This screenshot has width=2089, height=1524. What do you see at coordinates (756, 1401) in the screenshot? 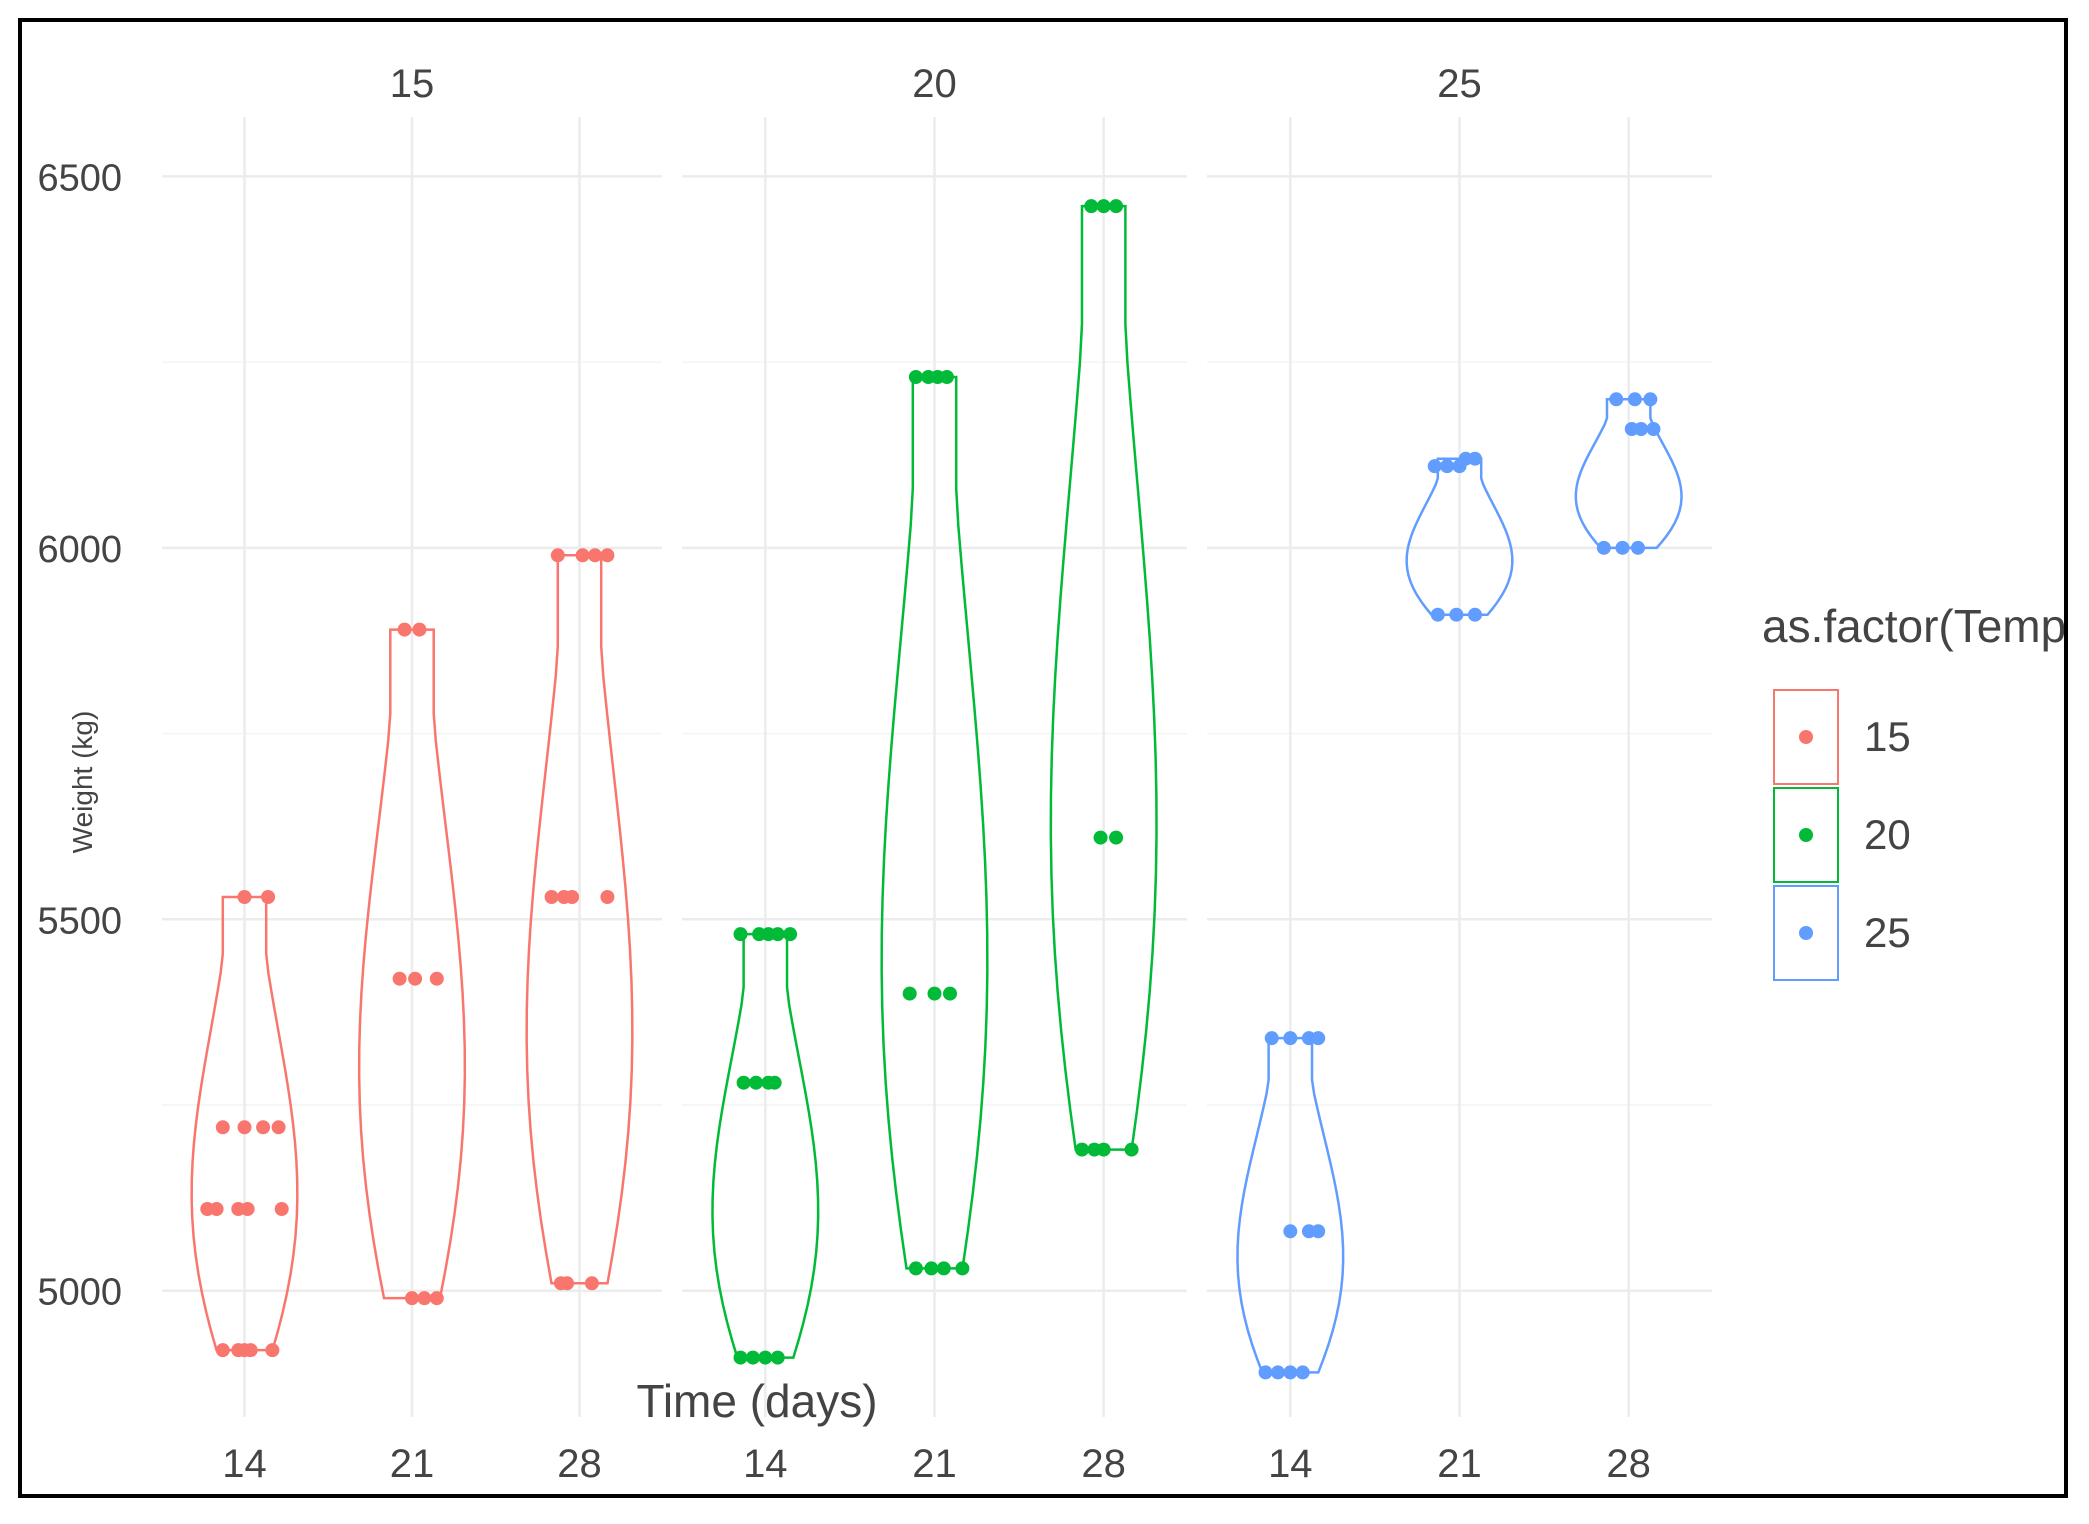
I see `x-axis-title: Time (days)` at bounding box center [756, 1401].